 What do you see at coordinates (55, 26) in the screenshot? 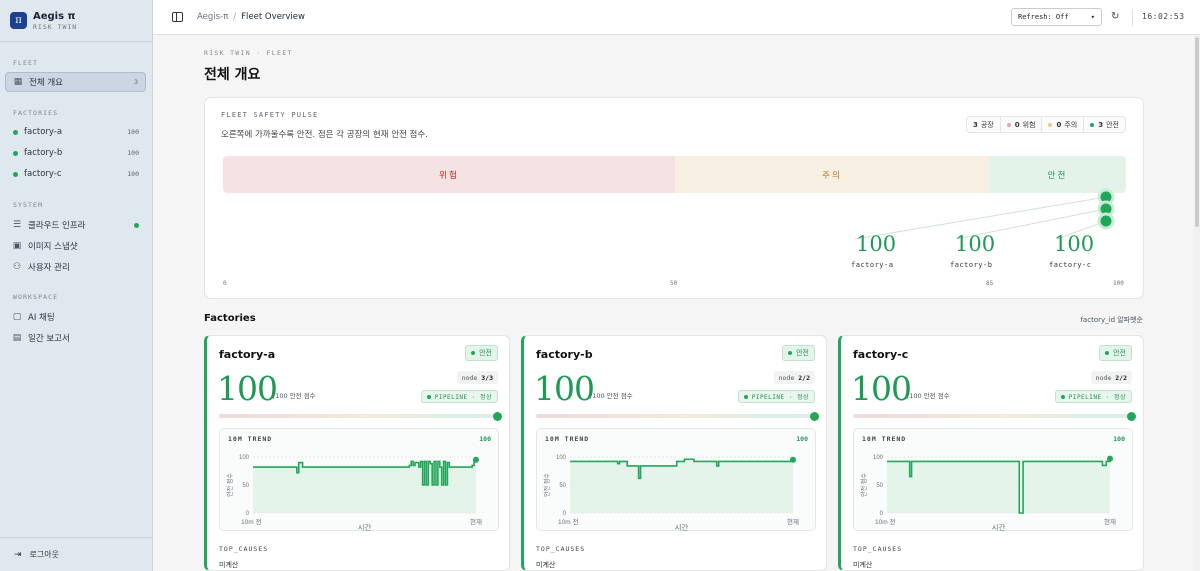
I see `app-subtitle: RISK TWIN` at bounding box center [55, 26].